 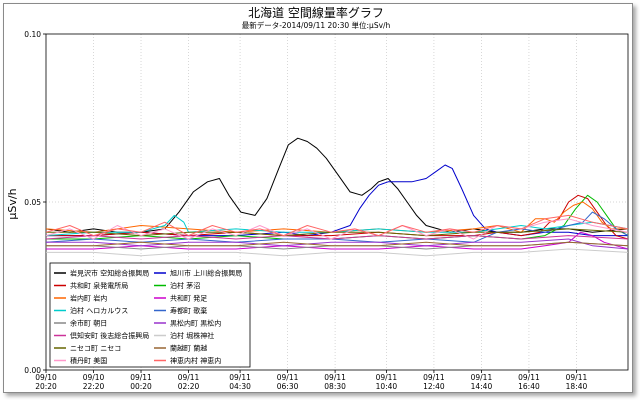 I want to click on legend-label: 積丹町 美国, so click(x=88, y=360).